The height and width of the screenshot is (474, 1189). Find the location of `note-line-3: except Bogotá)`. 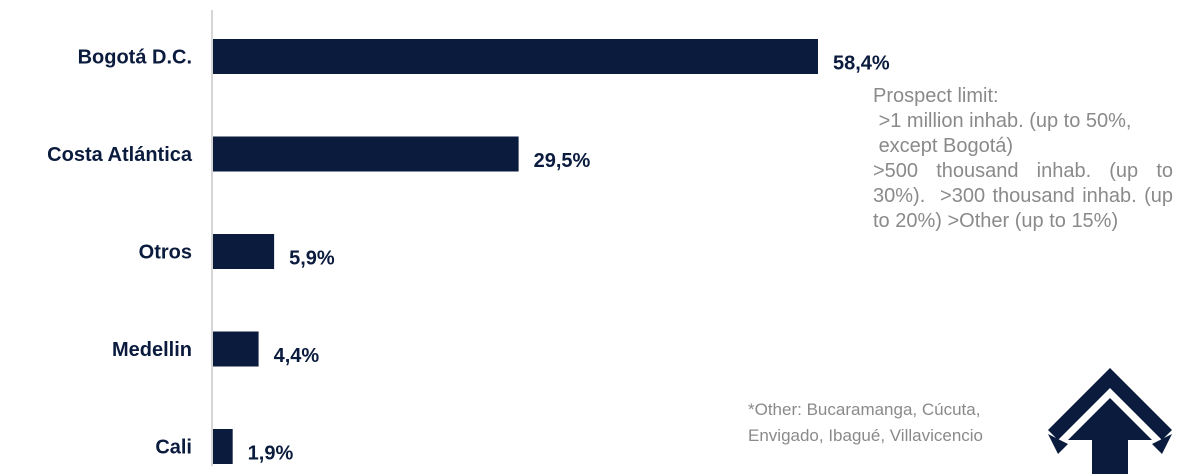

note-line-3: except Bogotá) is located at coordinates (943, 146).